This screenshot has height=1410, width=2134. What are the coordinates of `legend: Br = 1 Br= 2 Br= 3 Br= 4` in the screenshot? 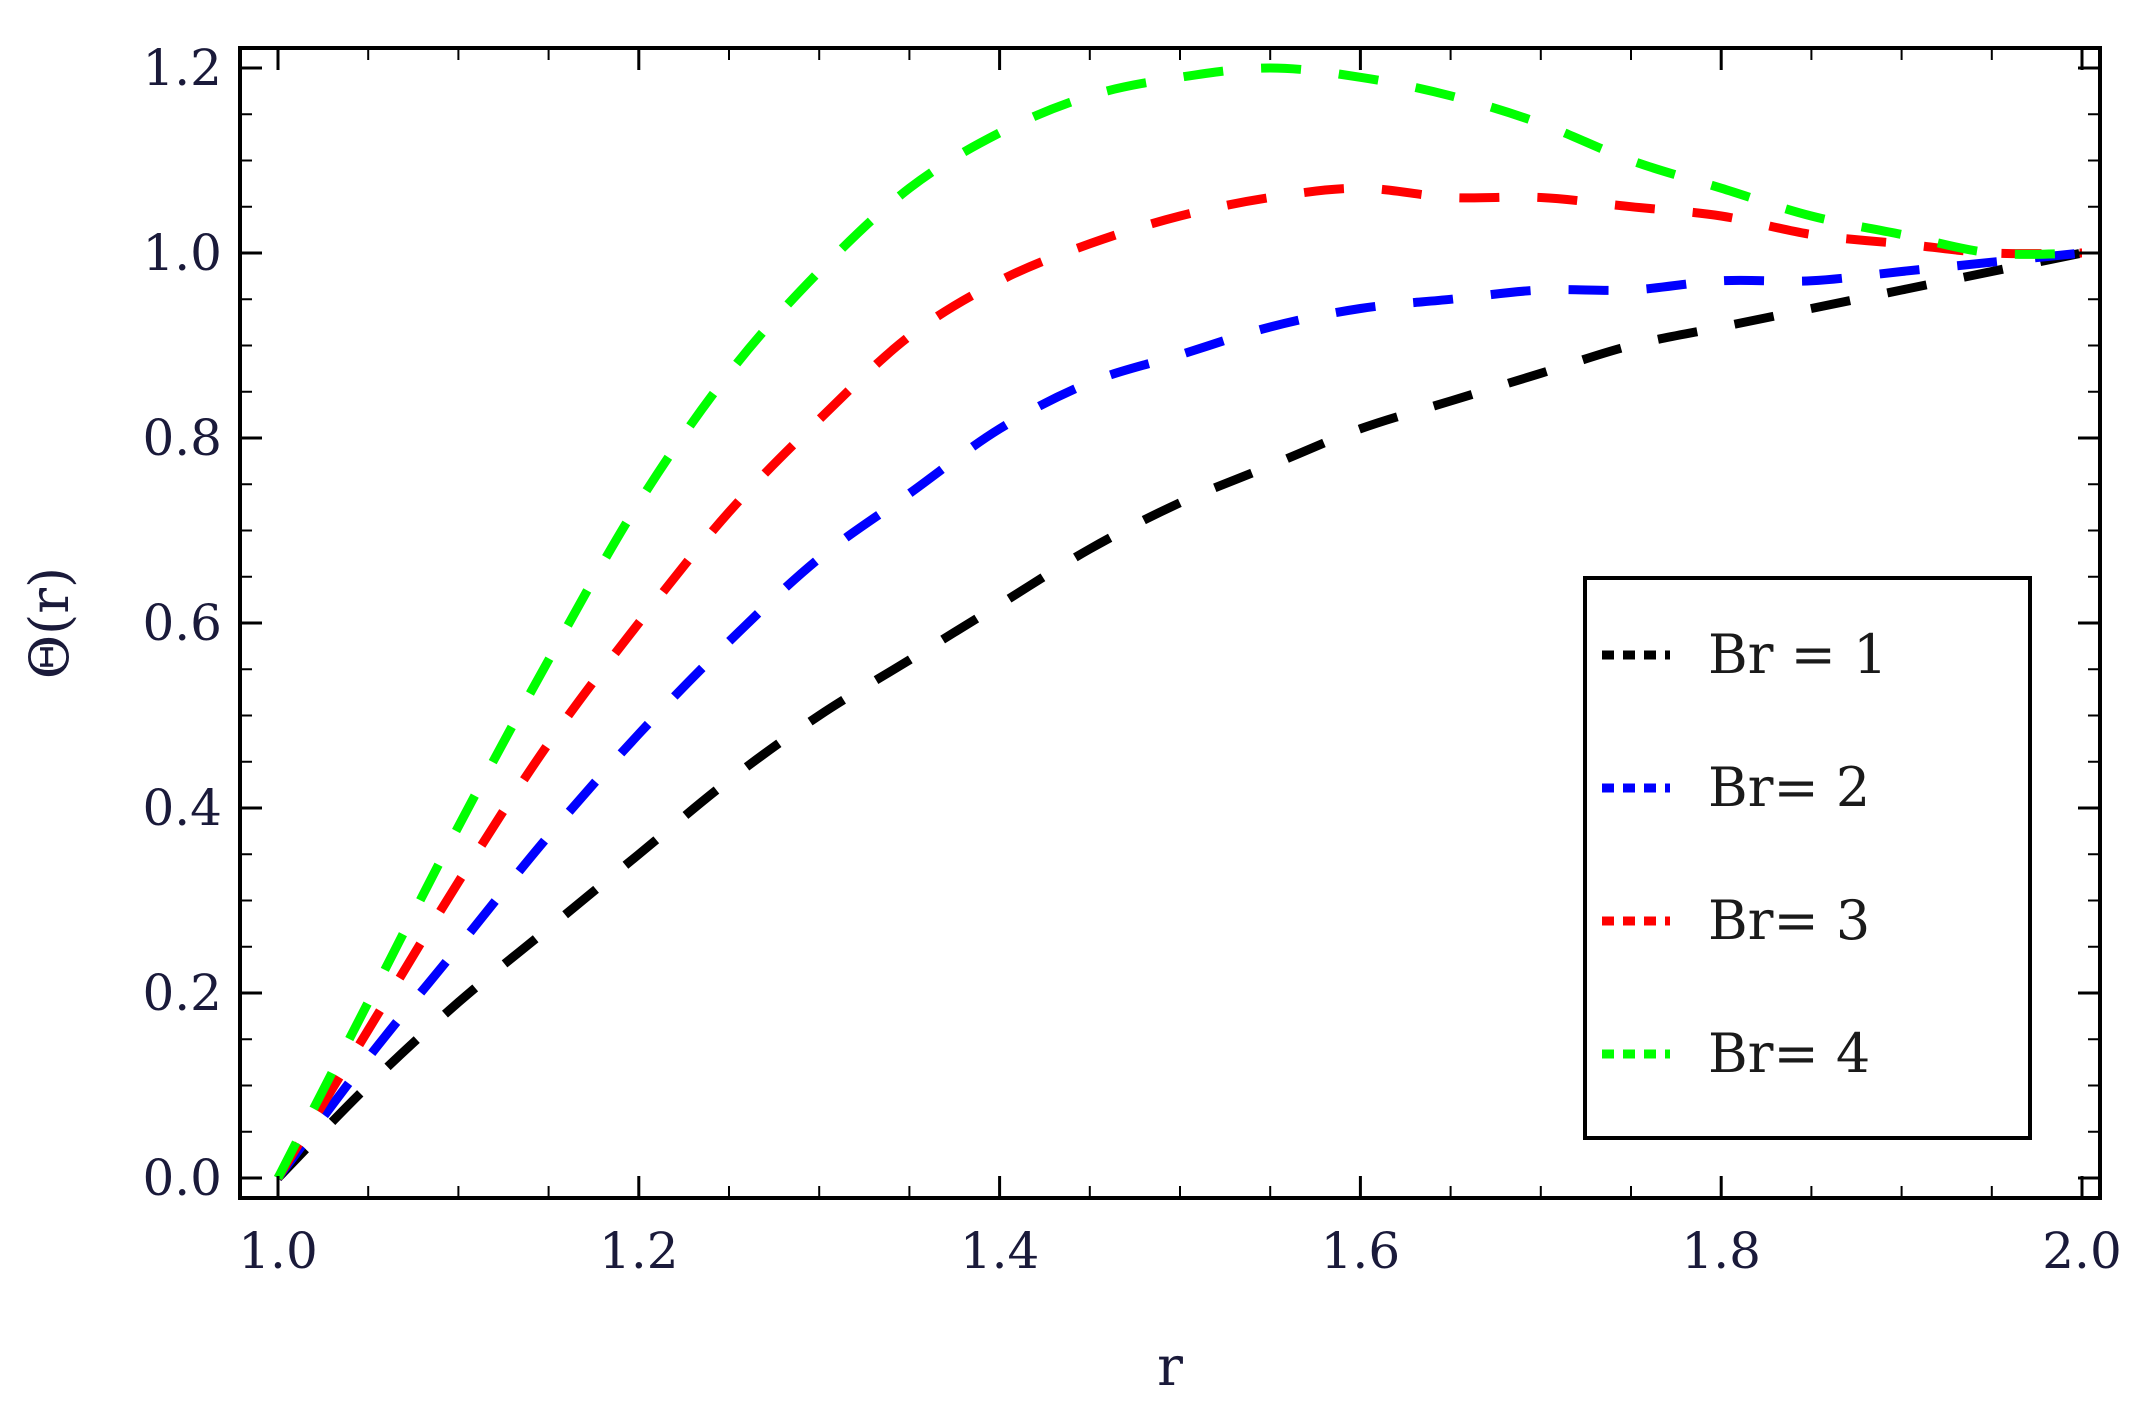 It's located at (1807, 858).